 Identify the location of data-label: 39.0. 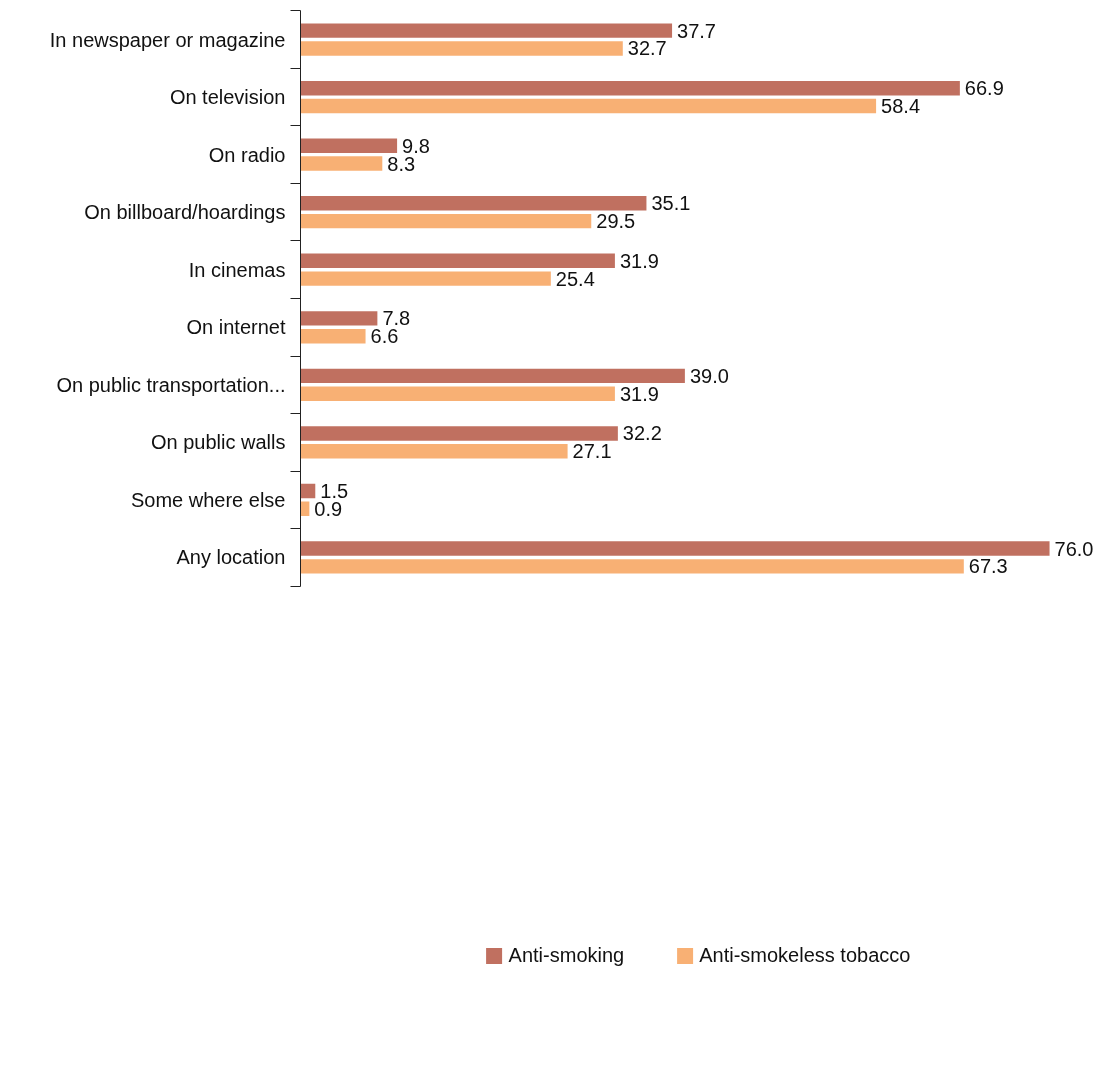
(709, 375).